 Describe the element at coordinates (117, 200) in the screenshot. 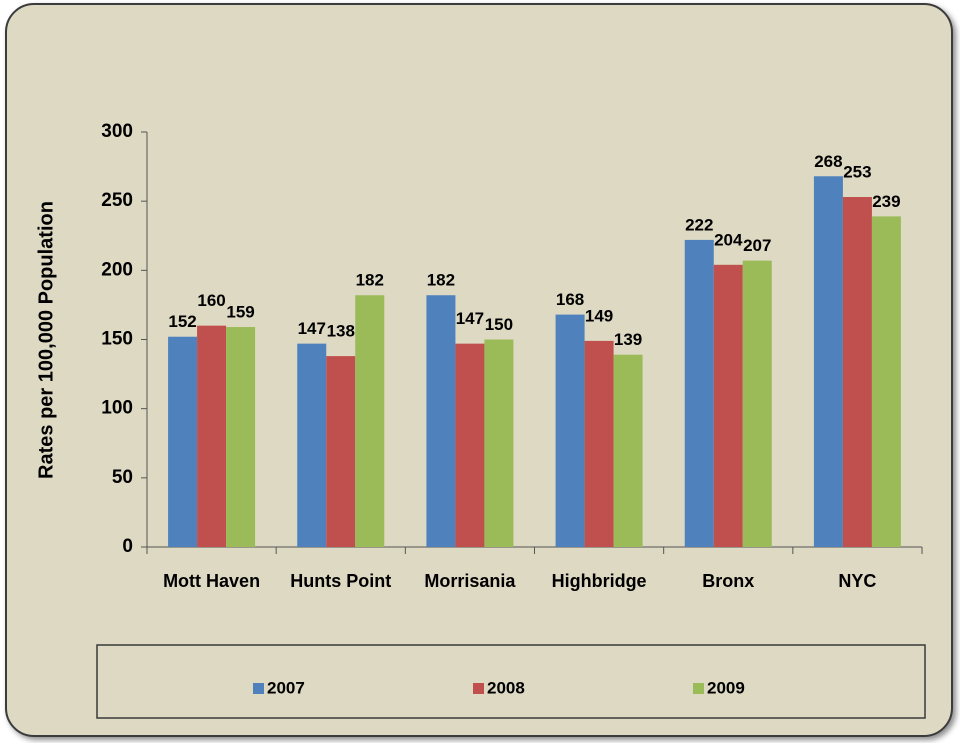

I see `y-tick-label: 250` at that location.